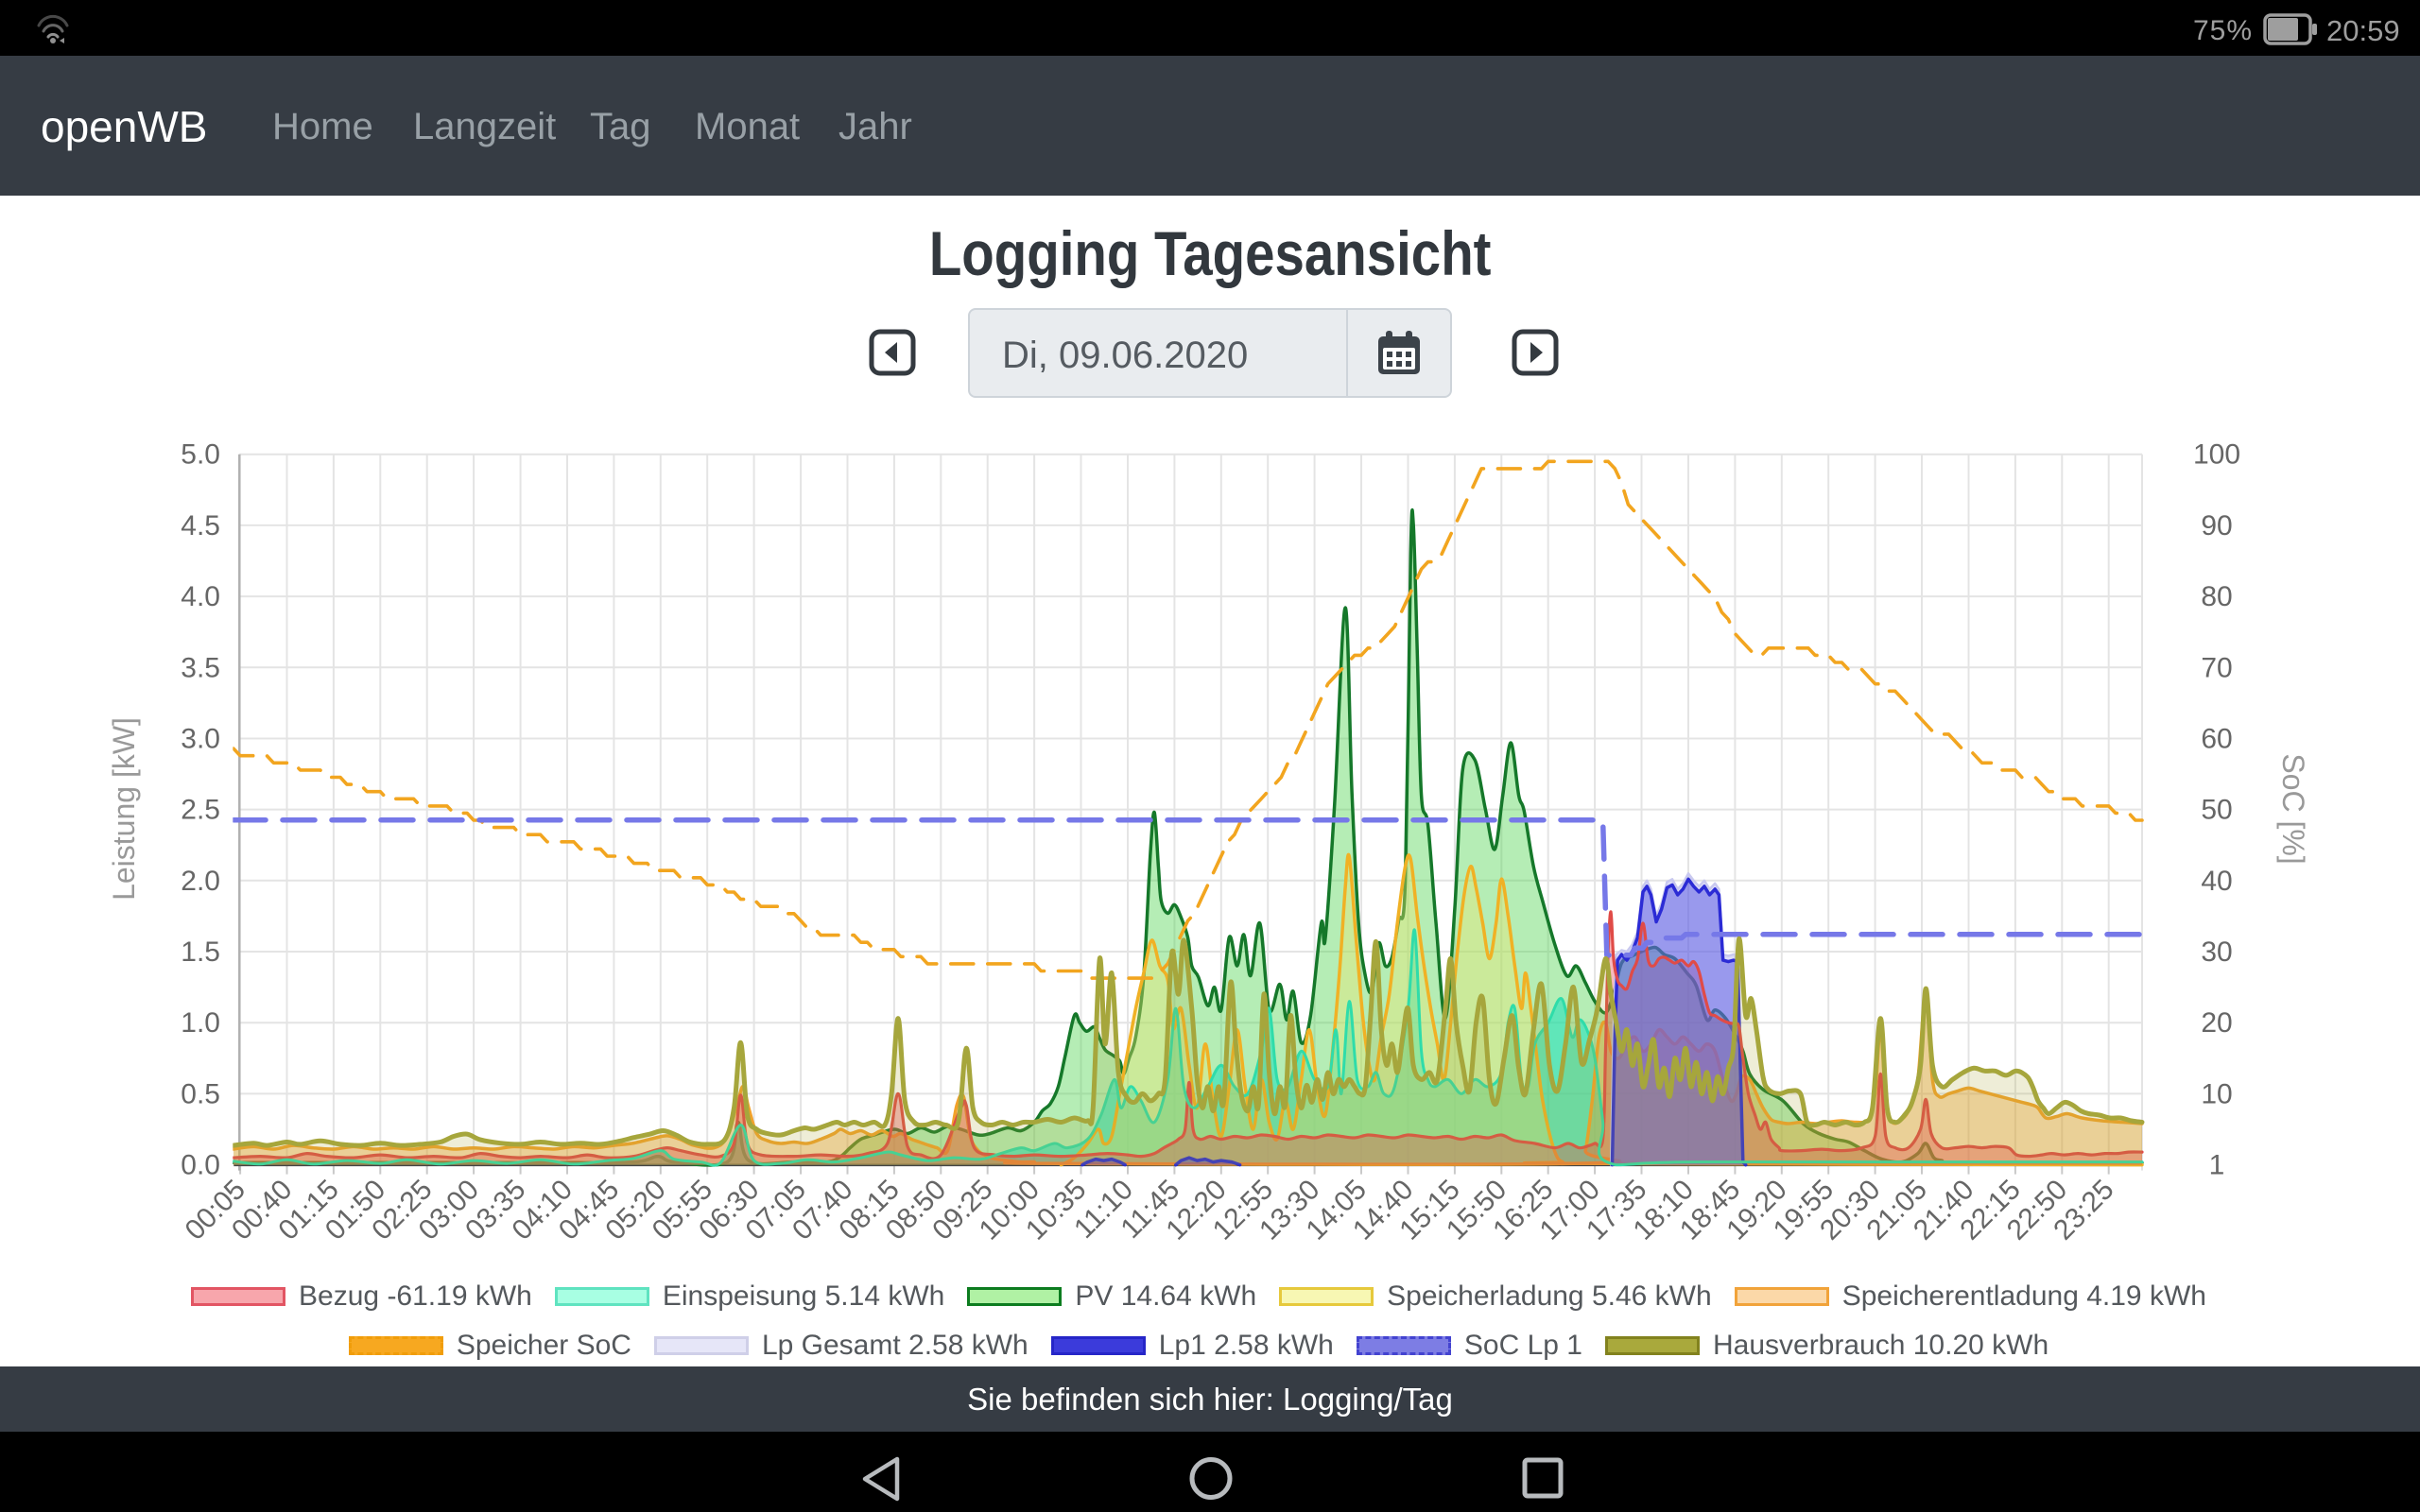  What do you see at coordinates (2217, 810) in the screenshot?
I see `svg-text: 50` at bounding box center [2217, 810].